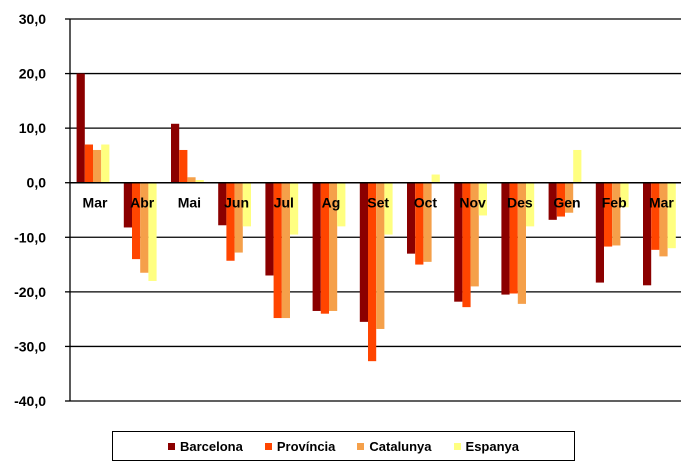 This screenshot has width=681, height=463. Describe the element at coordinates (175, 153) in the screenshot. I see `bar-barcelona-mai` at that location.